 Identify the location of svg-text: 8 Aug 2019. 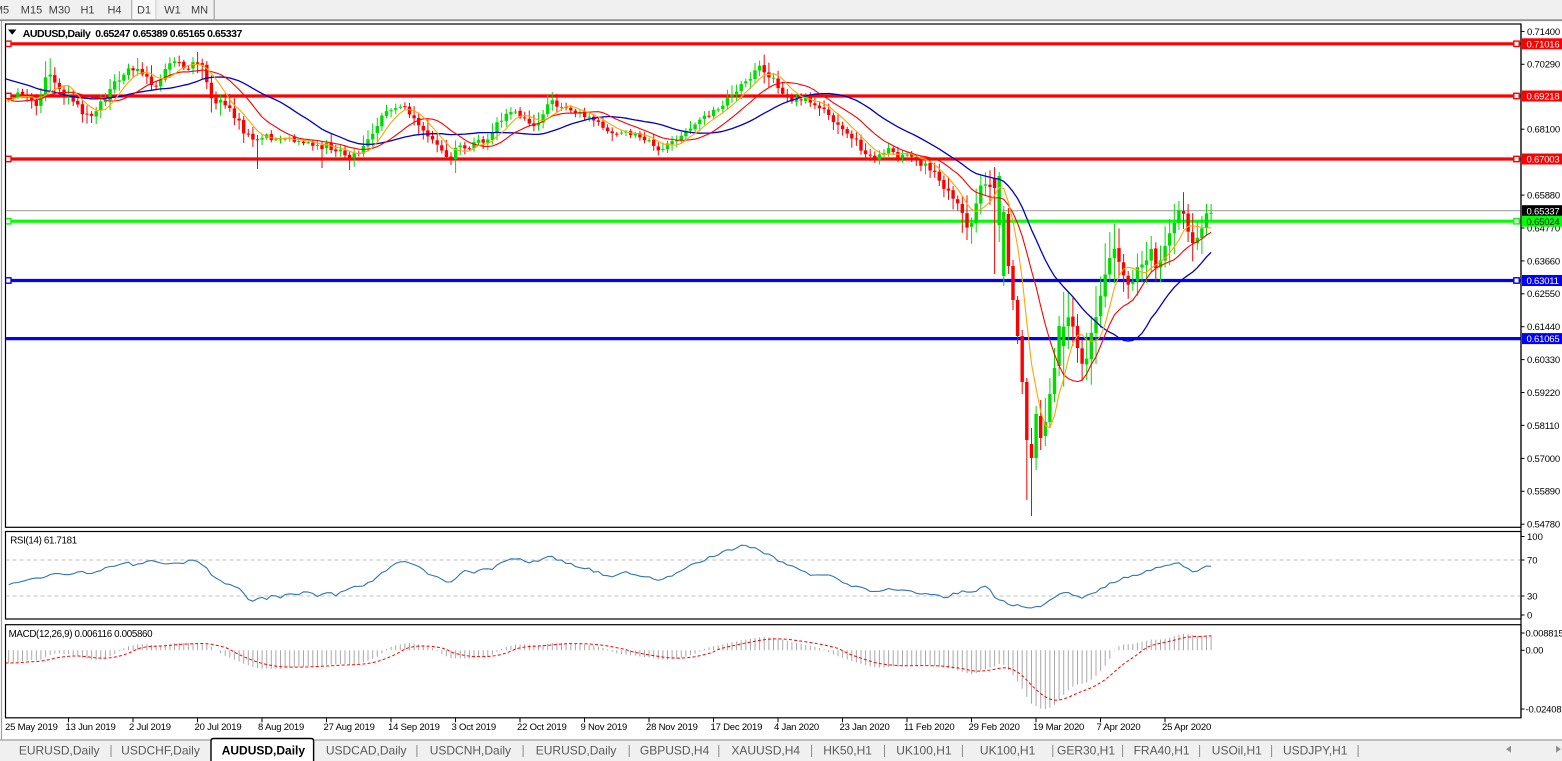
(281, 727).